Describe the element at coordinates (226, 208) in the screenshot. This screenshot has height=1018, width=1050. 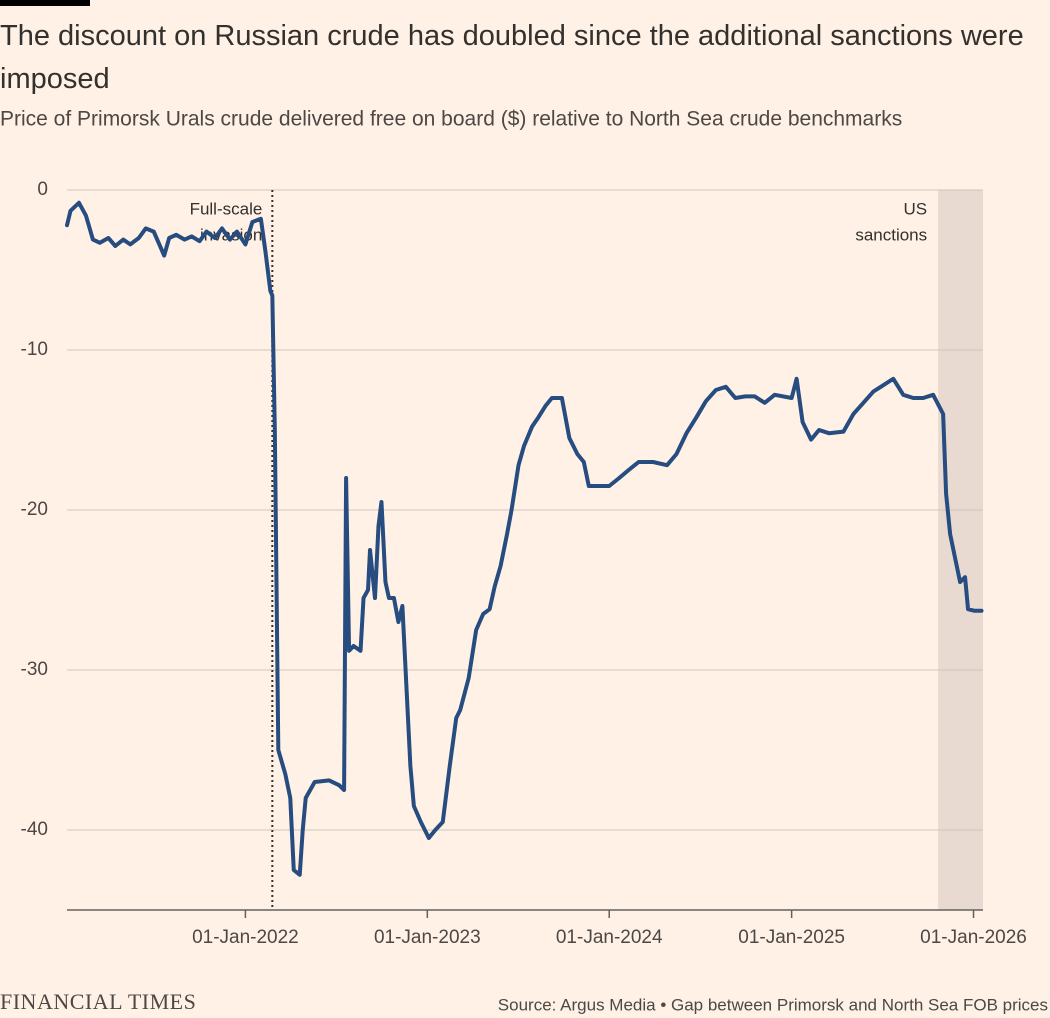
I see `annotation-text: Full-scale` at that location.